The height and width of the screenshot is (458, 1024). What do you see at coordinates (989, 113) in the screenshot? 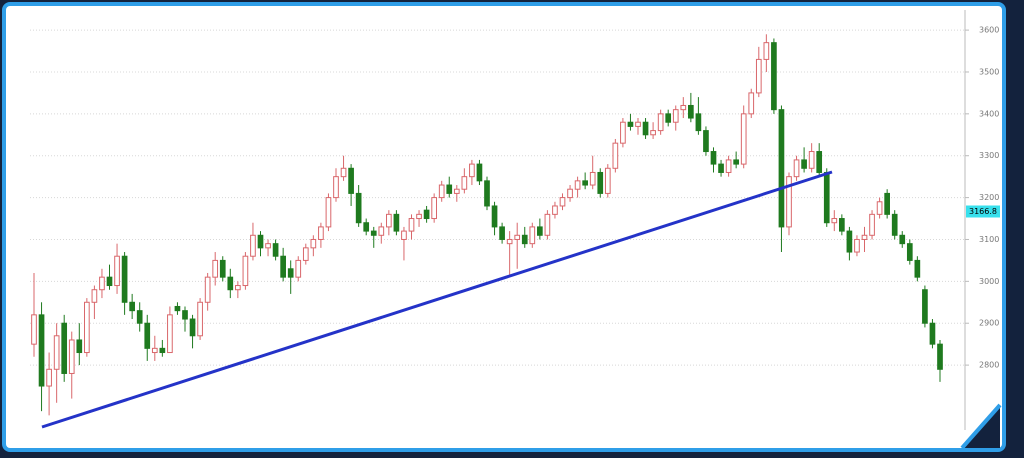
I see `y-tick-label: 3400` at bounding box center [989, 113].